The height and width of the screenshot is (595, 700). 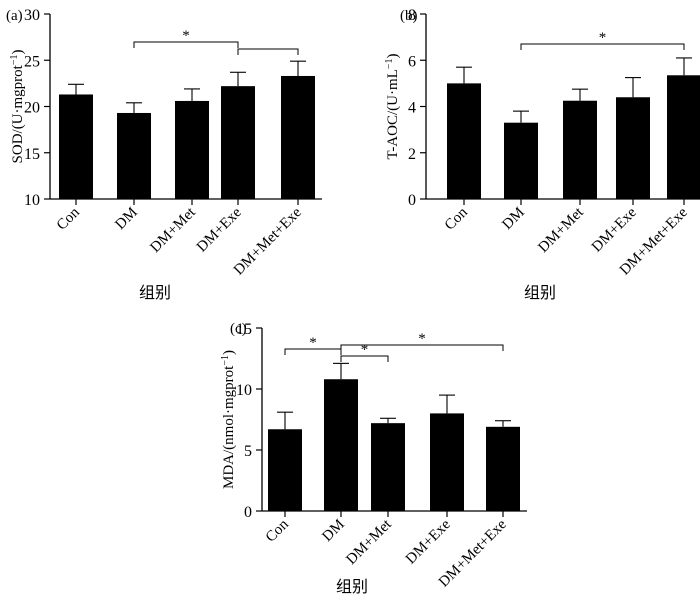 I want to click on y-axis-title: MDA/(nmol·mgprot−1), so click(x=229, y=419).